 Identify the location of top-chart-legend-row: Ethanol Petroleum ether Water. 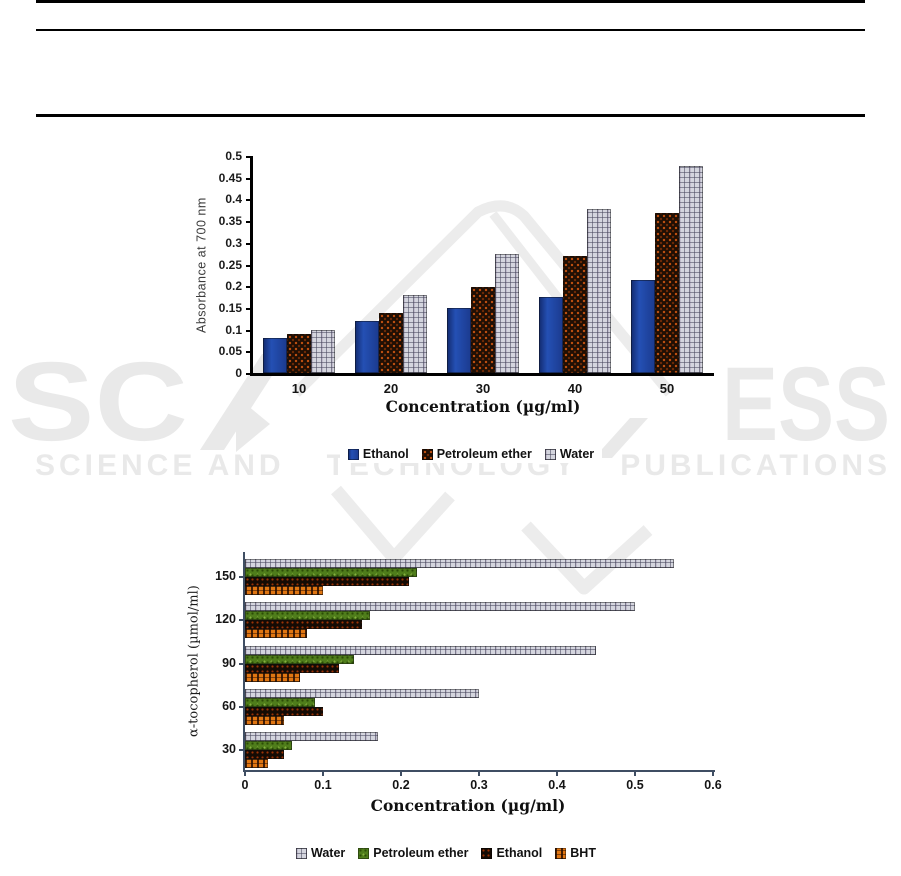
(471, 454).